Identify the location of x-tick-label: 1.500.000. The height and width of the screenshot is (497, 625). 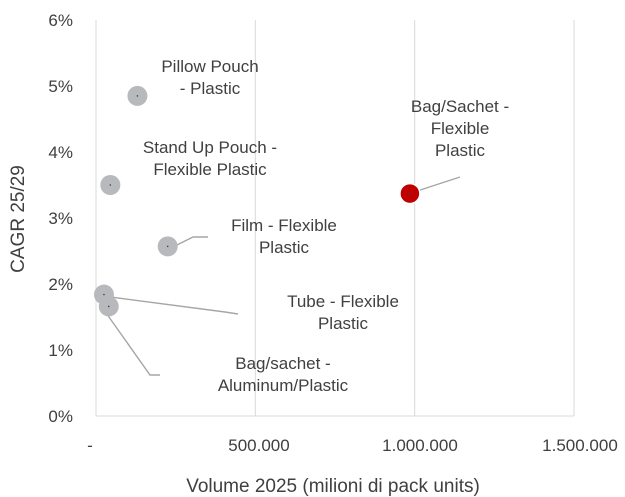
(580, 445).